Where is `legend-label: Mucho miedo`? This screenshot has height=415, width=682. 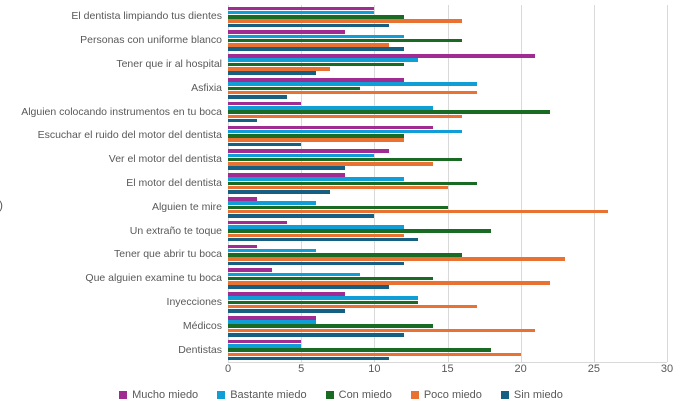 legend-label: Mucho miedo is located at coordinates (165, 395).